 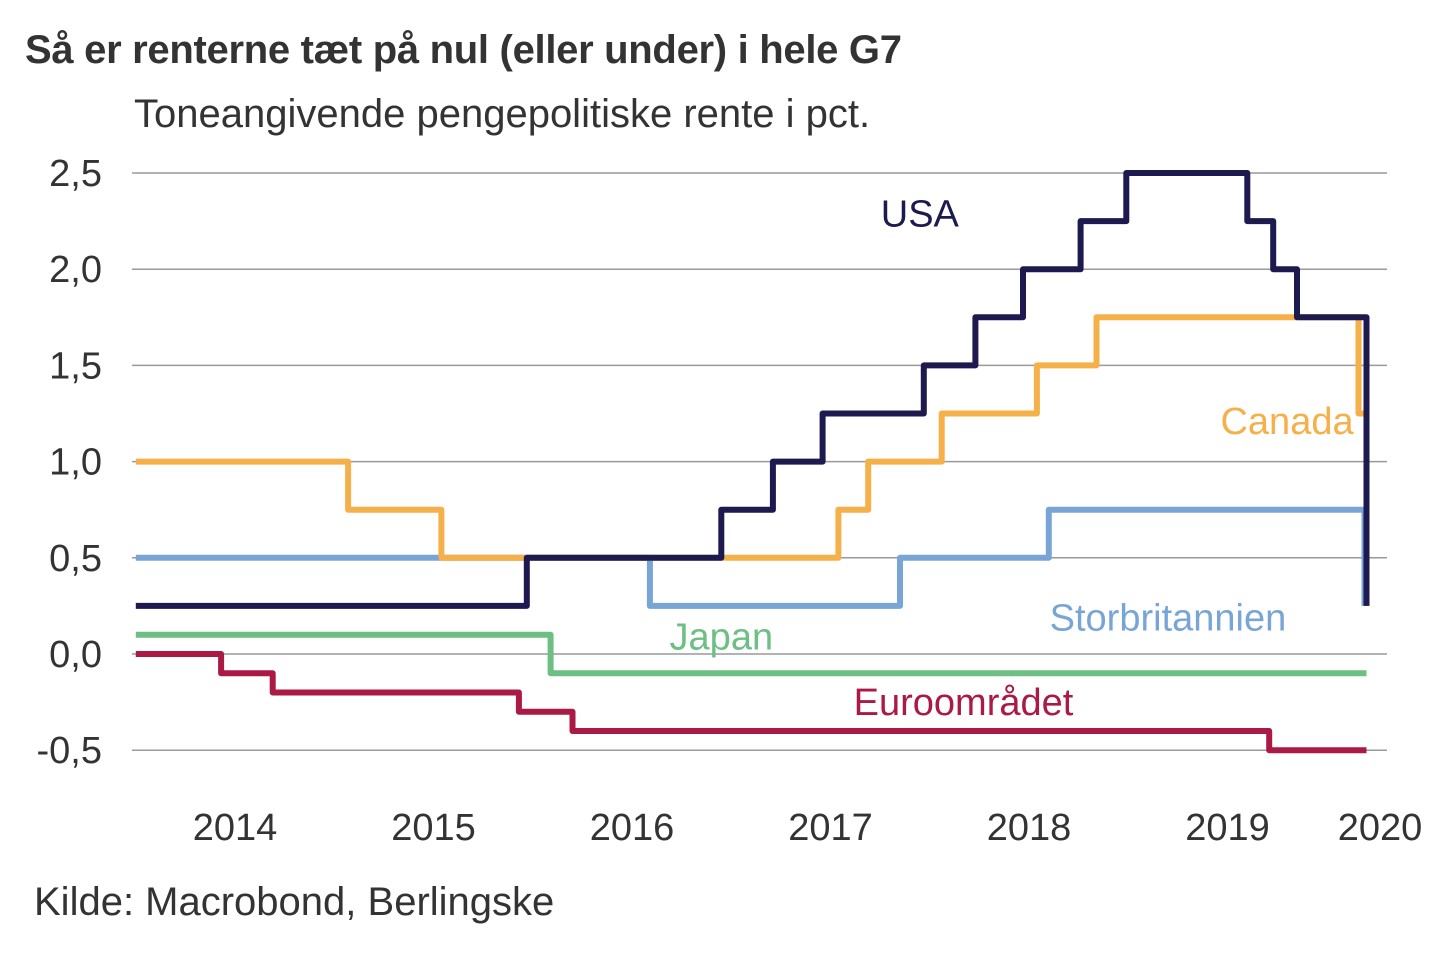 I want to click on x-tick-label: 2017, so click(x=830, y=828).